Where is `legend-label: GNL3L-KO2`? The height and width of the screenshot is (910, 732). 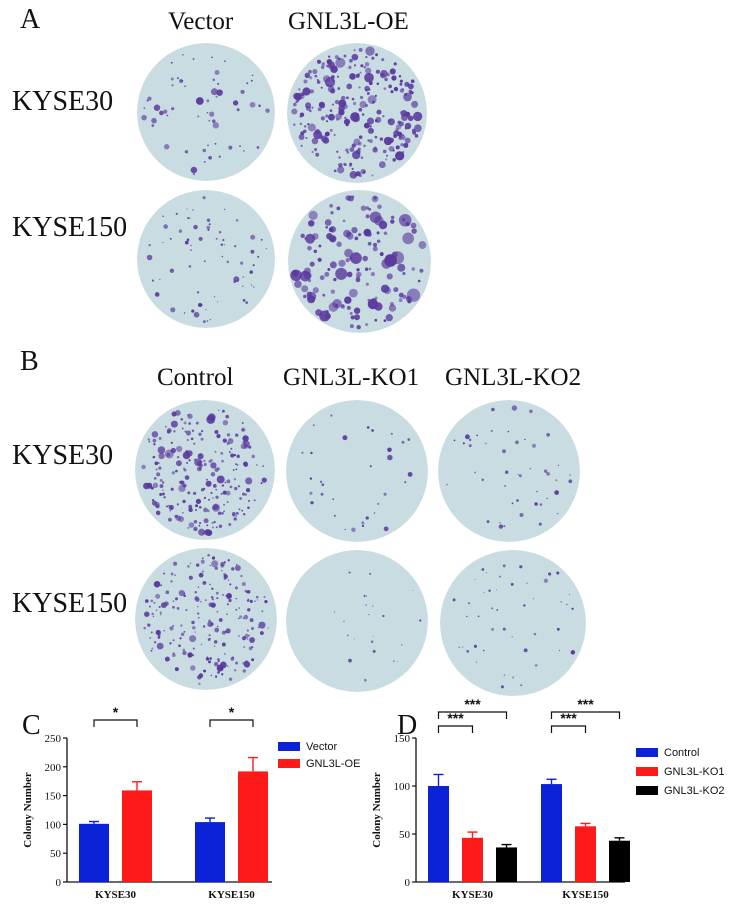 legend-label: GNL3L-KO2 is located at coordinates (694, 791).